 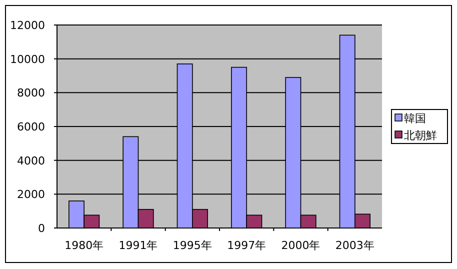 I want to click on y-tick-label: 6000, so click(x=31, y=127).